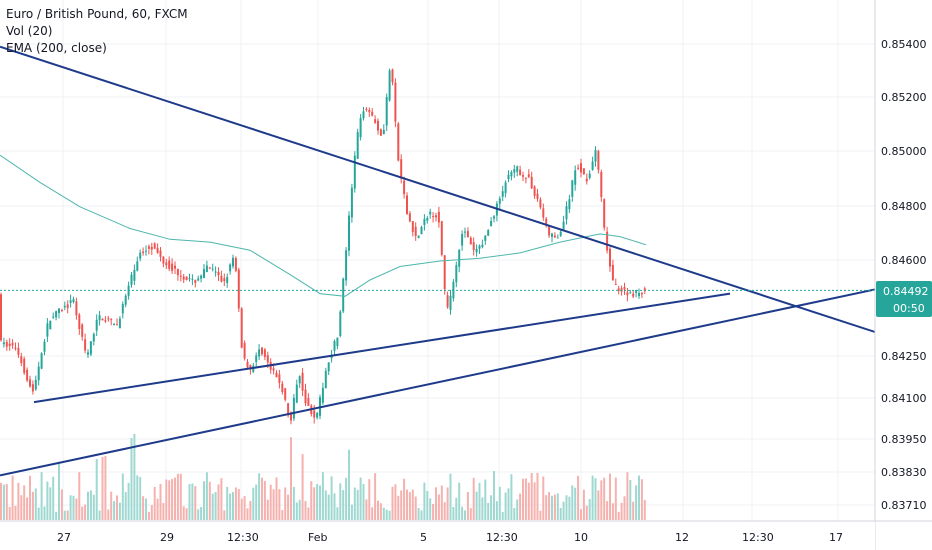 The height and width of the screenshot is (550, 932). What do you see at coordinates (904, 44) in the screenshot?
I see `price-tick: 0.85400` at bounding box center [904, 44].